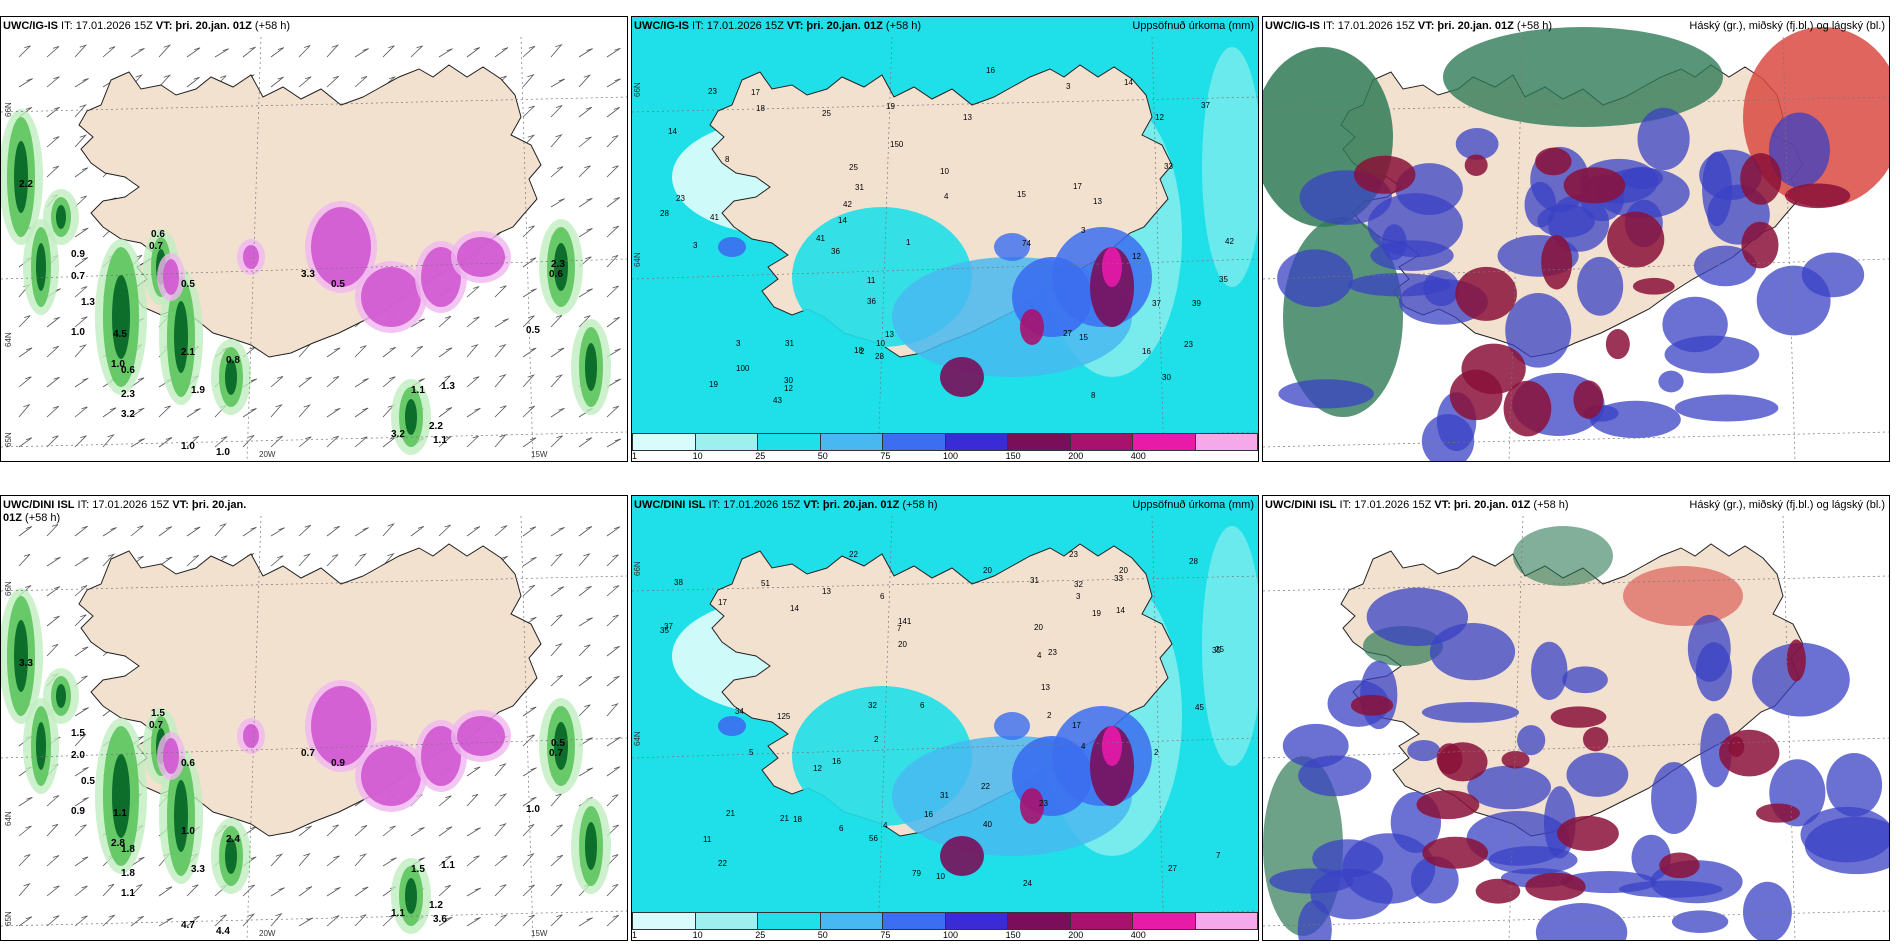  What do you see at coordinates (697, 935) in the screenshot?
I see `colorbar-tick-label: 10` at bounding box center [697, 935].